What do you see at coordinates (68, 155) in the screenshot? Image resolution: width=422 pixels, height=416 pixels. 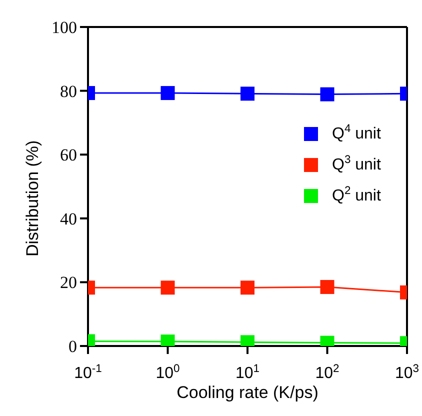 I see `y-tick-label: 60` at bounding box center [68, 155].